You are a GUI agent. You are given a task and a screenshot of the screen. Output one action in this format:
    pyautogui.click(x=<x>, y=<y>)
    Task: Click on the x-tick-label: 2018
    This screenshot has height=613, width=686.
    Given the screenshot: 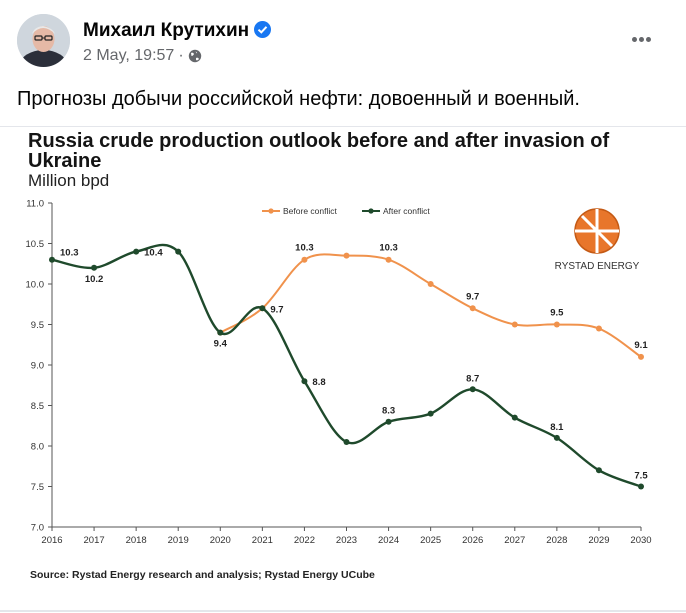 What is the action you would take?
    pyautogui.click(x=136, y=540)
    